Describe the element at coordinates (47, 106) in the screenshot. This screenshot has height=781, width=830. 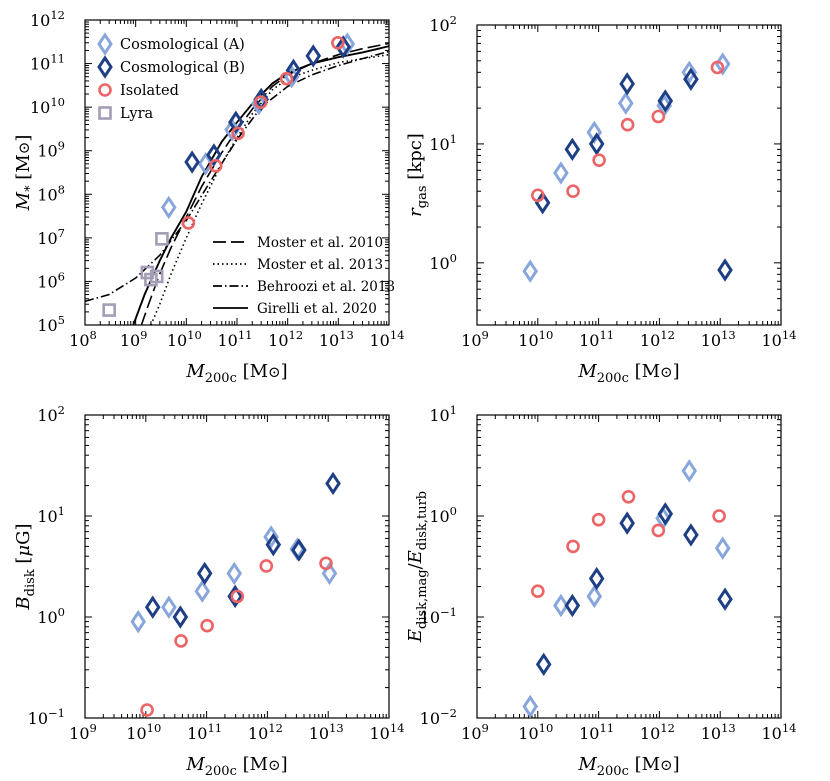
I see `y-tick-label: 10¹⁰` at that location.